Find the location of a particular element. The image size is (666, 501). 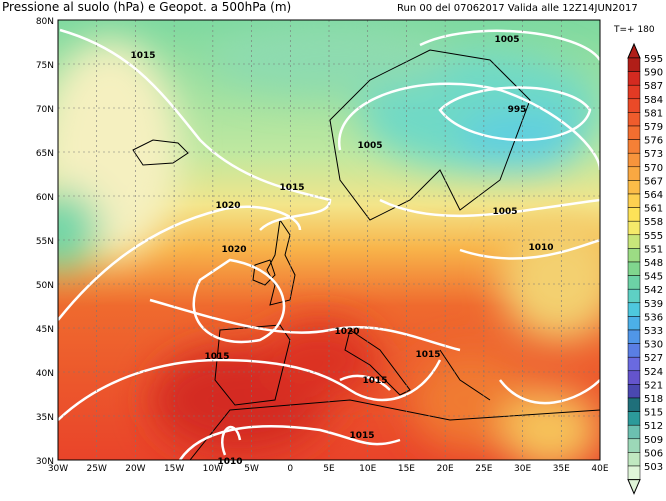

legend-label: 587 is located at coordinates (653, 86).